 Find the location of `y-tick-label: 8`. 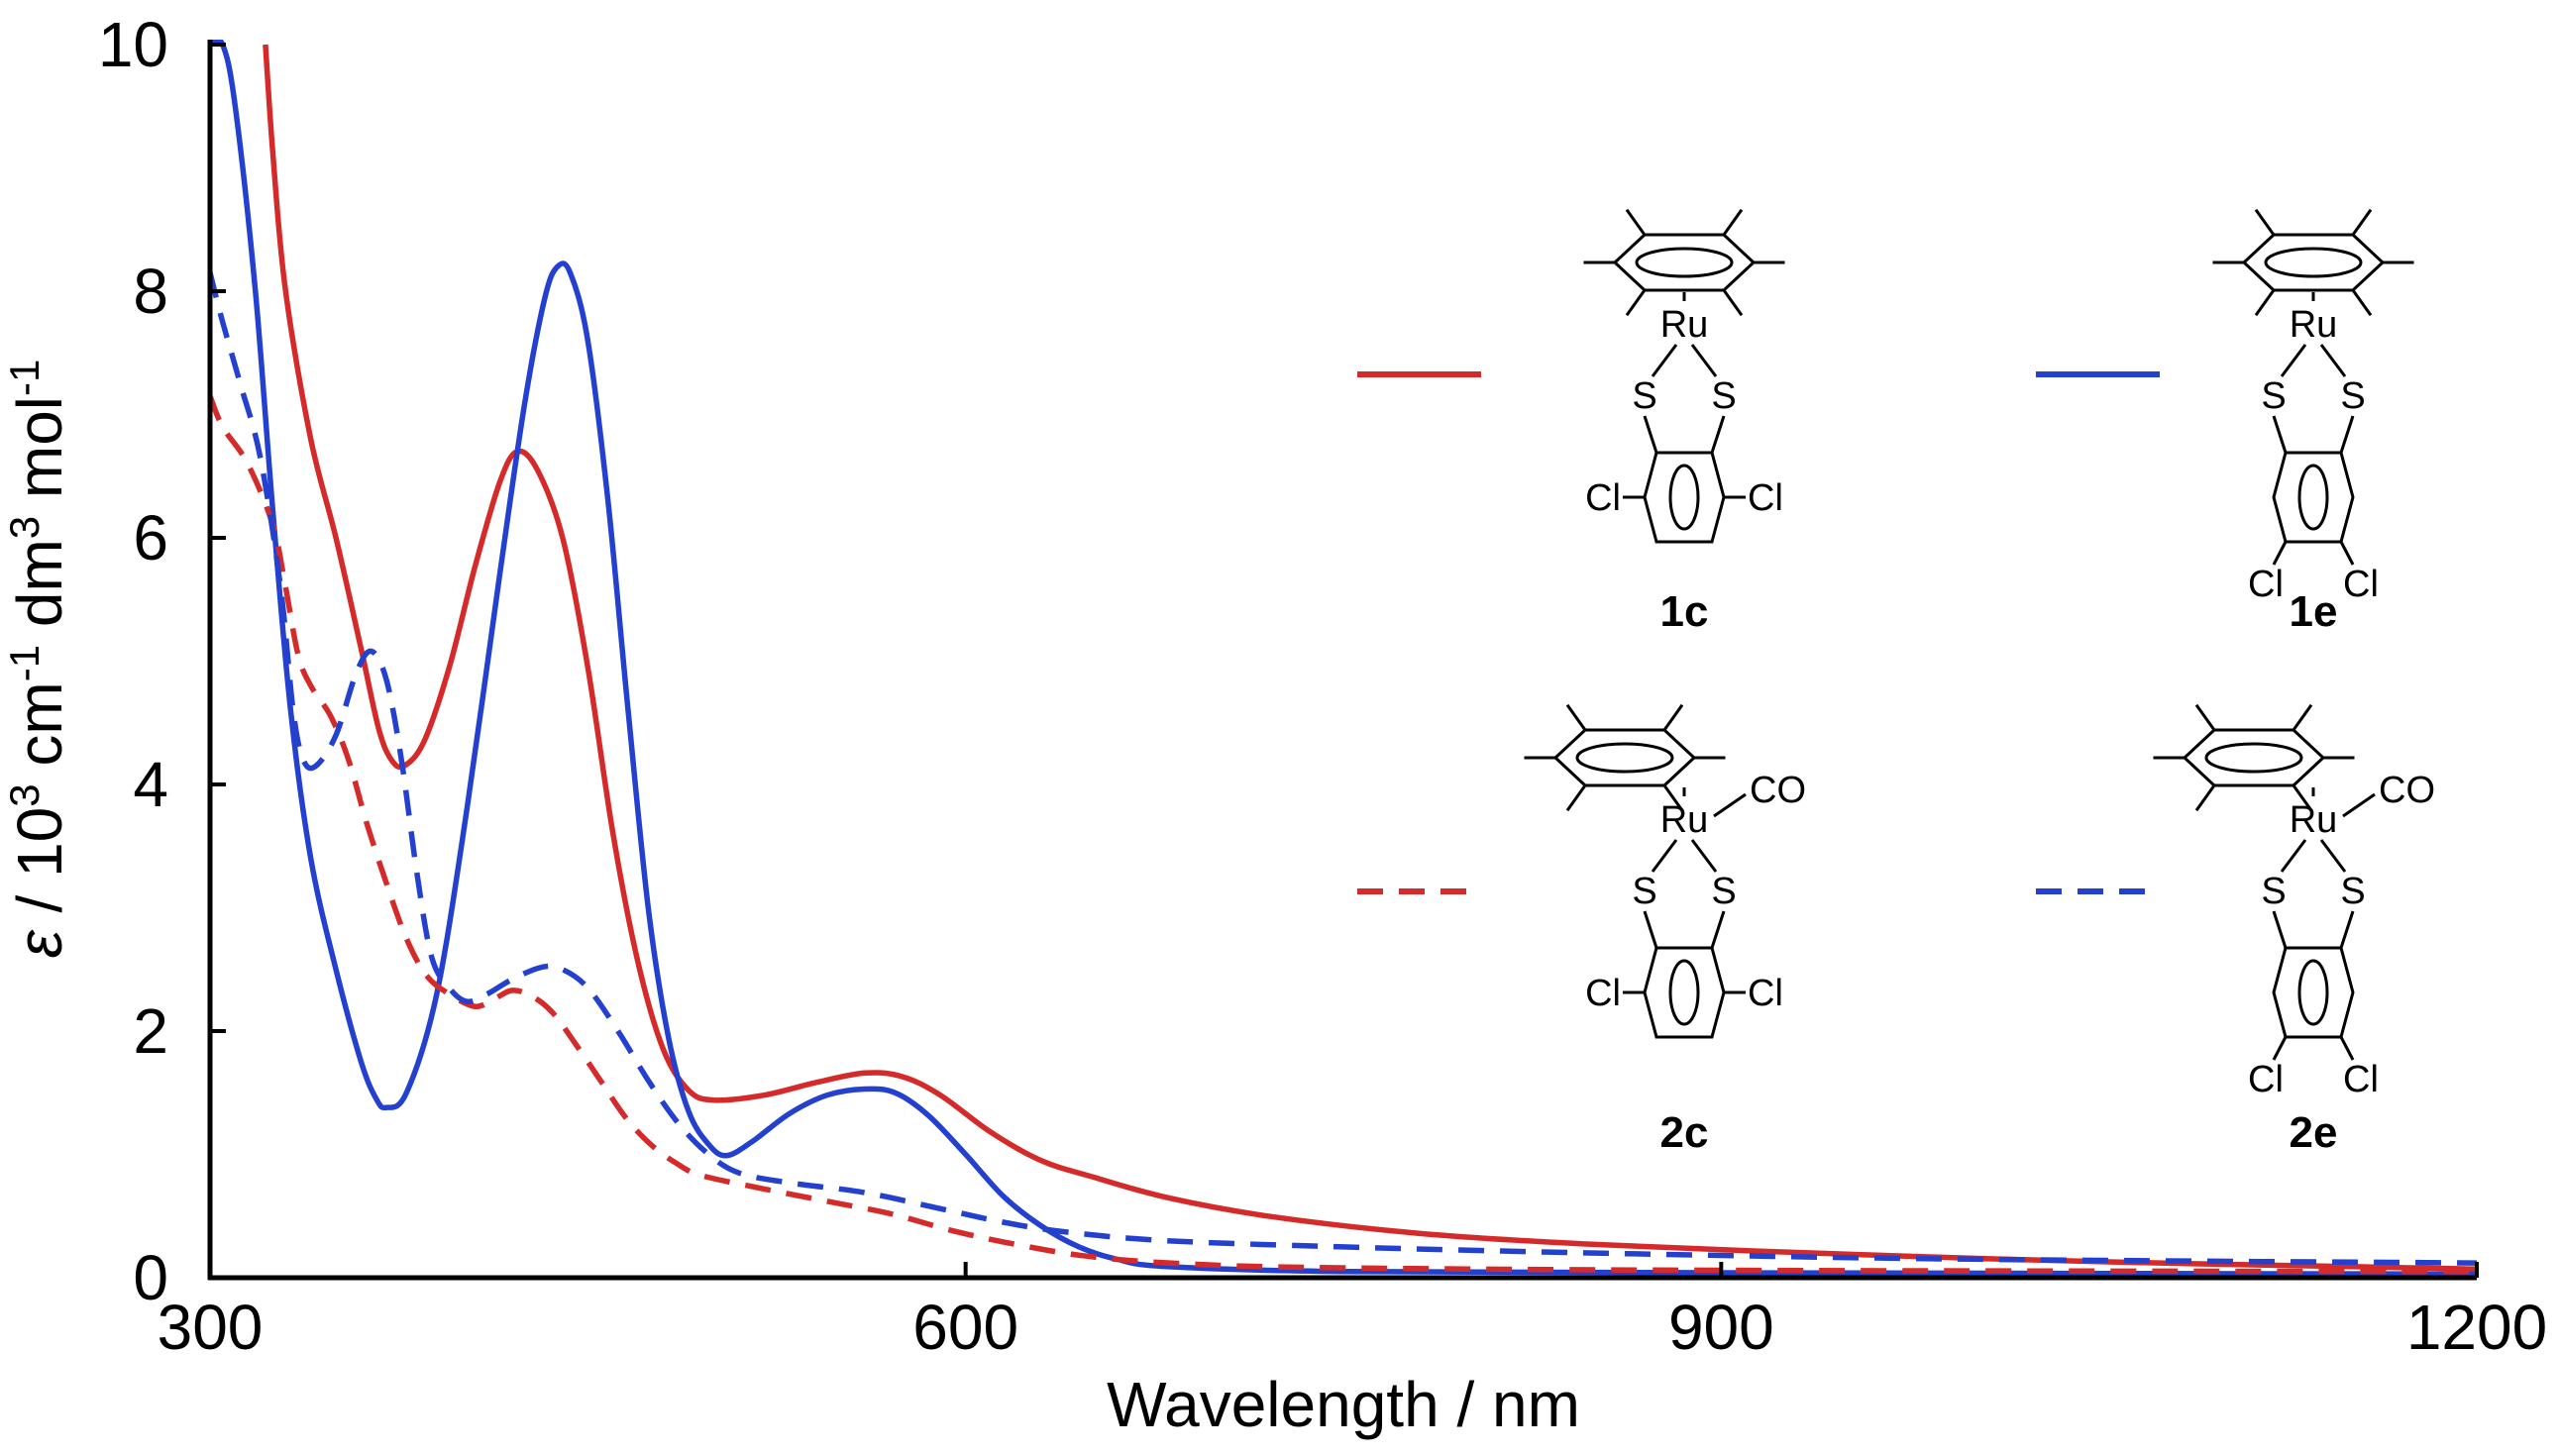

y-tick-label: 8 is located at coordinates (151, 291).